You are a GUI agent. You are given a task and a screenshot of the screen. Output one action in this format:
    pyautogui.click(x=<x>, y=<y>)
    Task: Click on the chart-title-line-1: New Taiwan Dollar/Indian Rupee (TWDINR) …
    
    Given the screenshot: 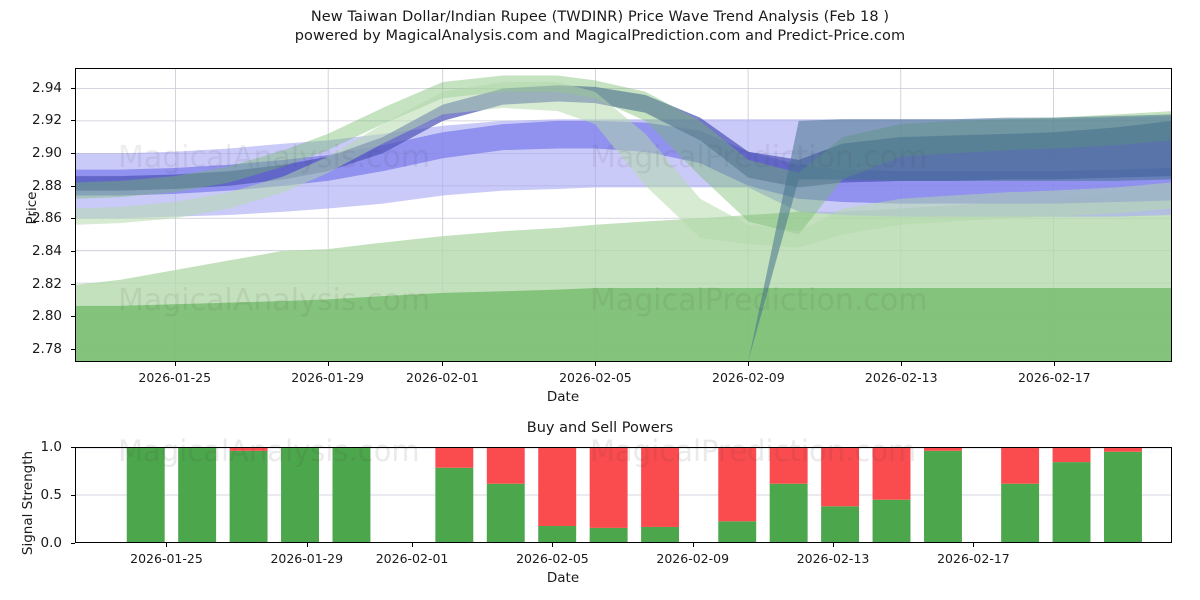 What is the action you would take?
    pyautogui.click(x=600, y=17)
    